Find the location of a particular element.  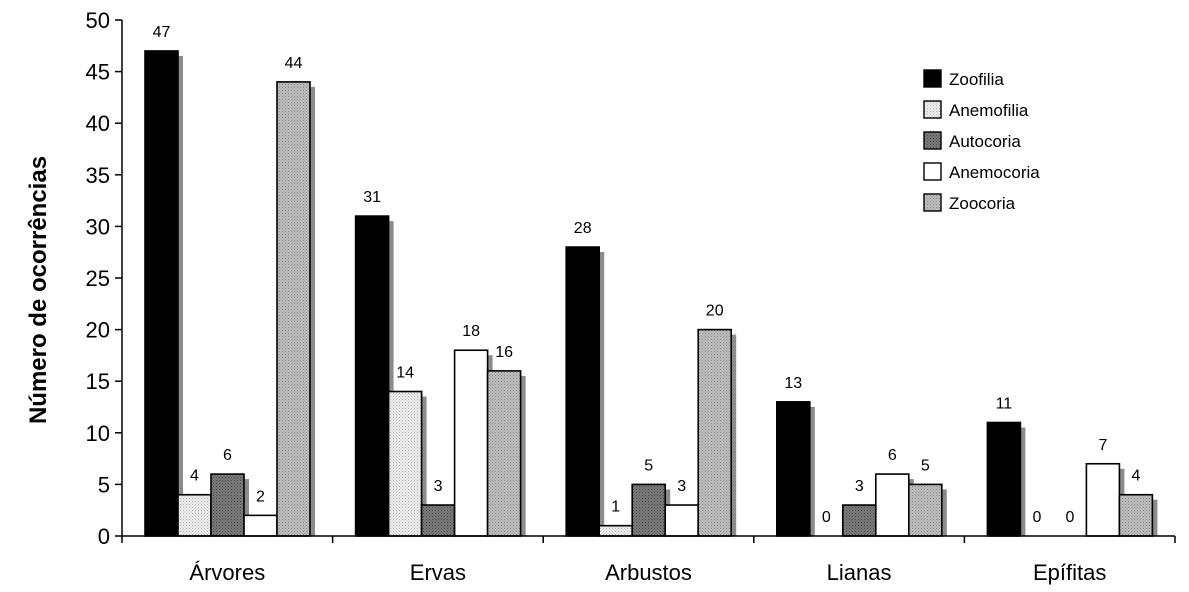

category-label: Ervas is located at coordinates (438, 572).